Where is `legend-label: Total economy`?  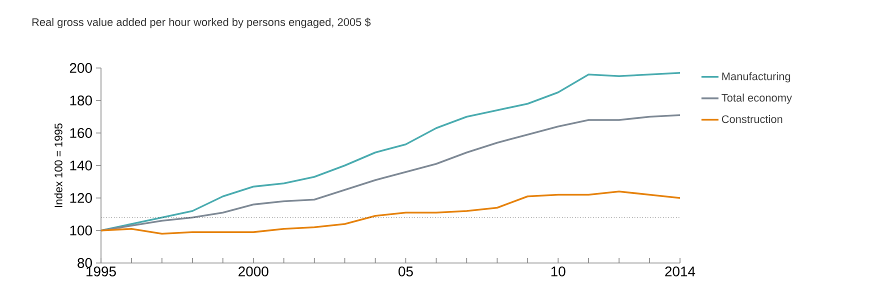 legend-label: Total economy is located at coordinates (757, 99).